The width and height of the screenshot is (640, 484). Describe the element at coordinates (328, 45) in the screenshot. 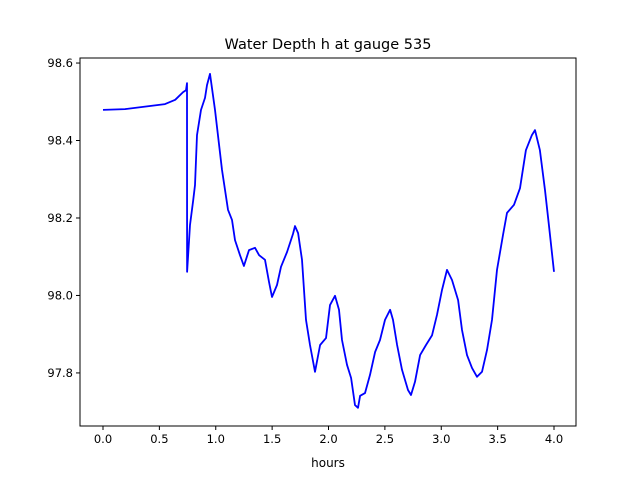

I see `chart-title: Water Depth h at gauge 535` at that location.